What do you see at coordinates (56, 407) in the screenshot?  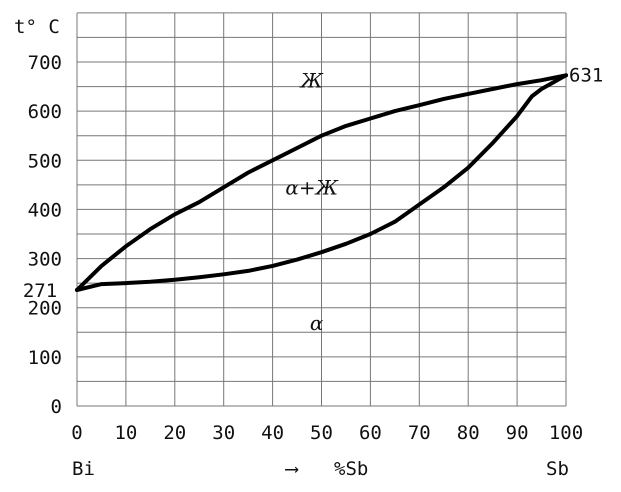 I see `y-tick-0: 0` at bounding box center [56, 407].